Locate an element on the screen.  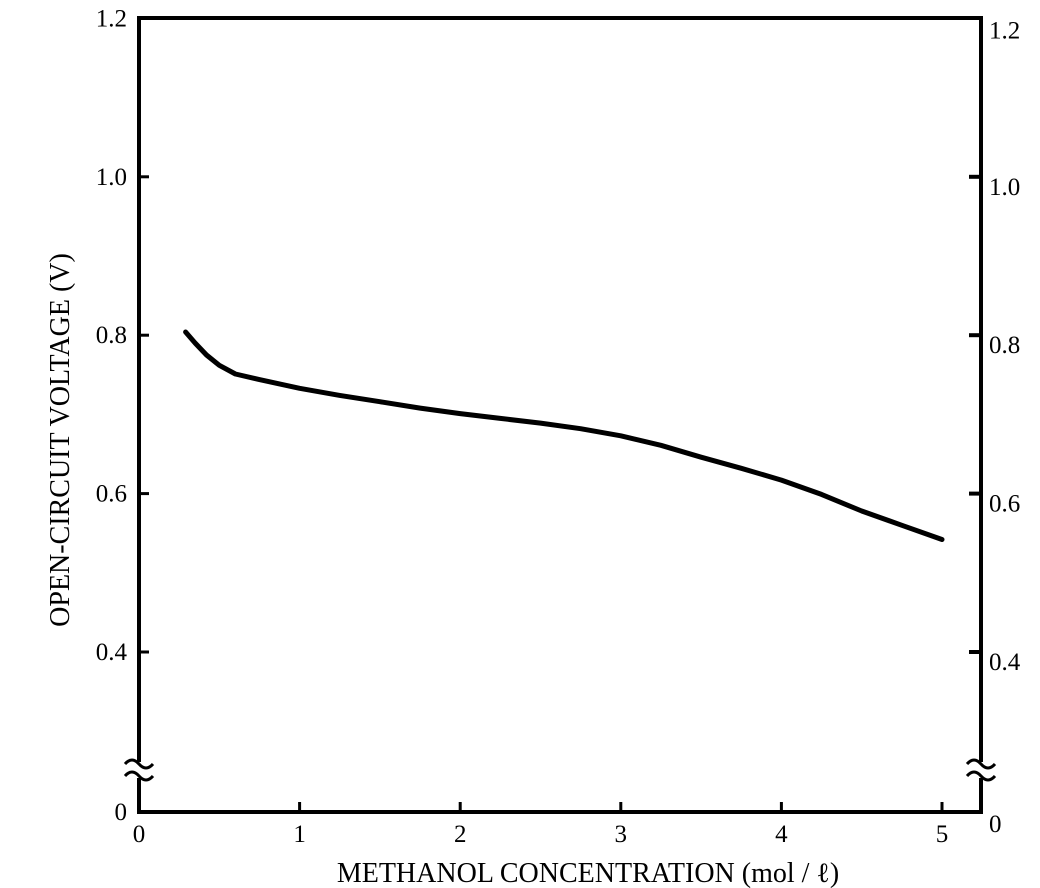
x-tick-label-0: 0 is located at coordinates (139, 834).